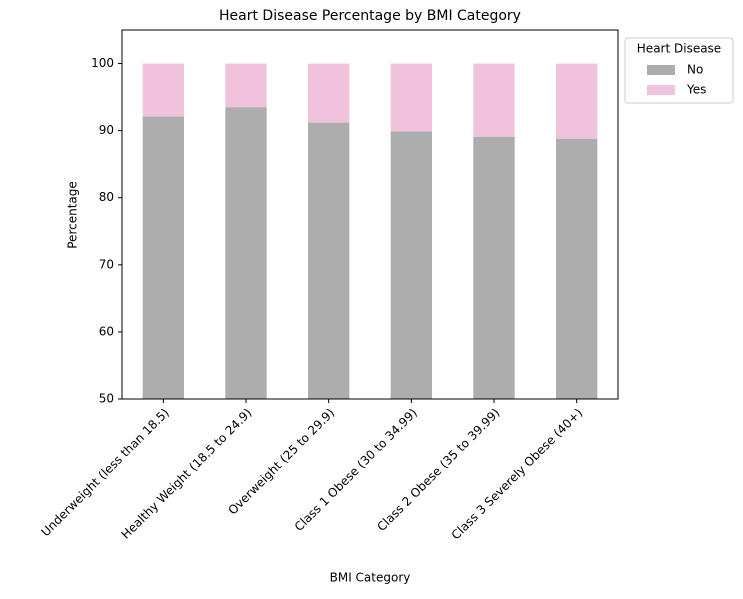  What do you see at coordinates (695, 70) in the screenshot?
I see `legend-label: No` at bounding box center [695, 70].